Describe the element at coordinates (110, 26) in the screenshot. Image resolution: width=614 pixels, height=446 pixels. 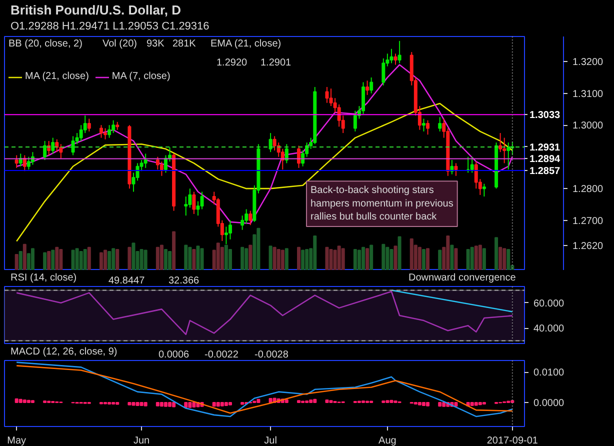
I see `chart-subtitle: O1.29288 H1.29471 L1.29053 C1.29316` at that location.